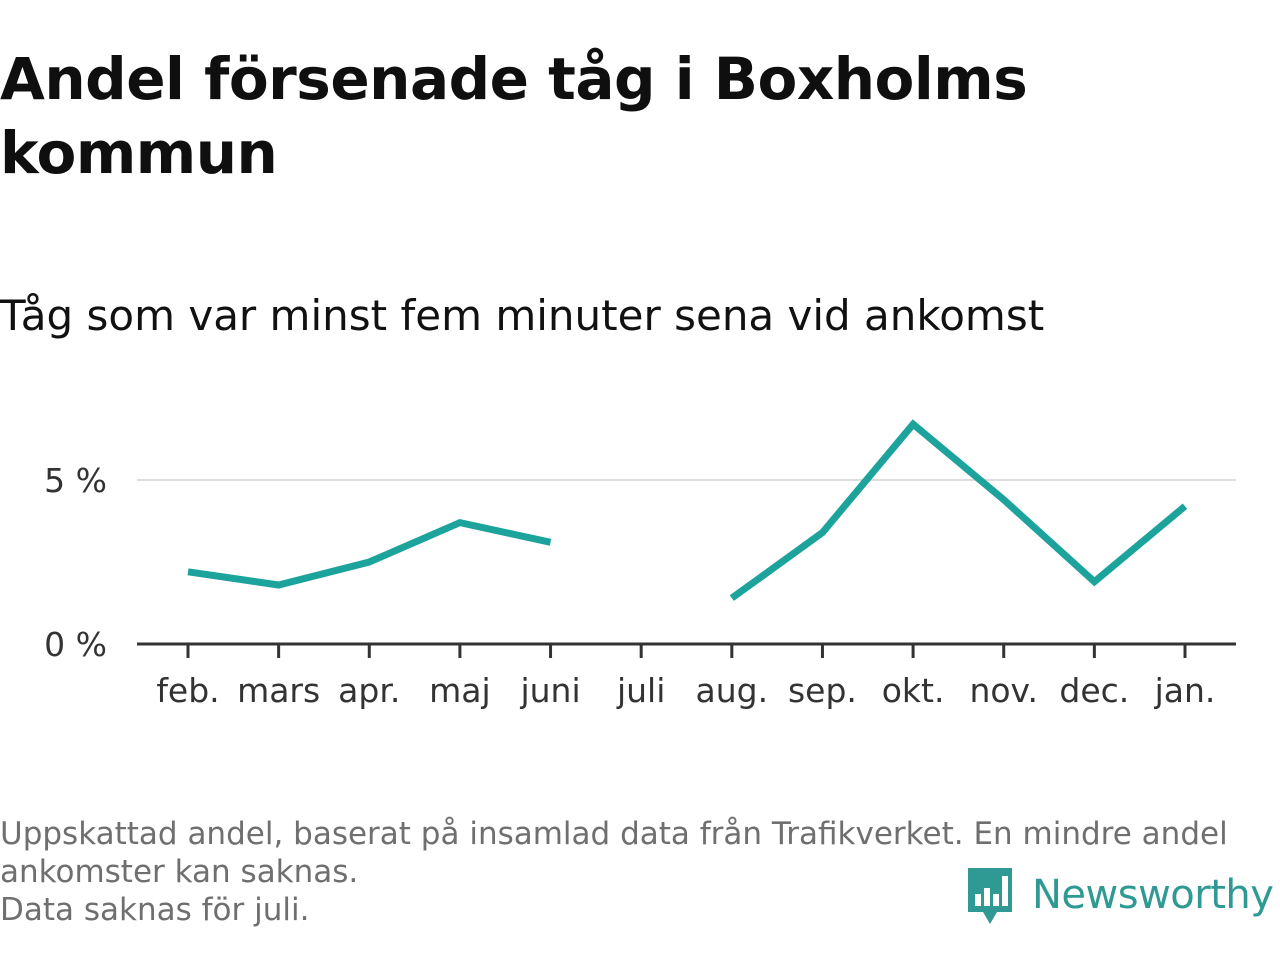 The image size is (1280, 960). I want to click on x-tick-label: okt., so click(913, 690).